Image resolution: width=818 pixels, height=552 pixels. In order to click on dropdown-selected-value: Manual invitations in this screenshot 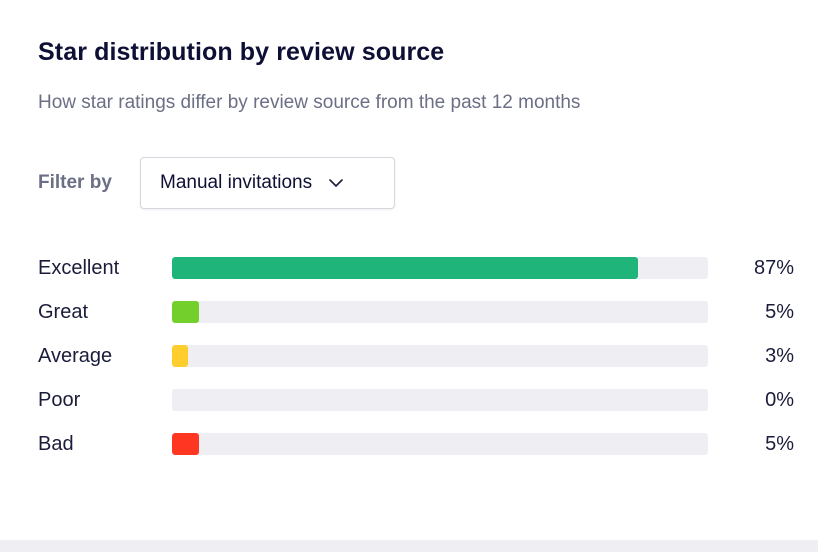, I will do `click(236, 182)`.